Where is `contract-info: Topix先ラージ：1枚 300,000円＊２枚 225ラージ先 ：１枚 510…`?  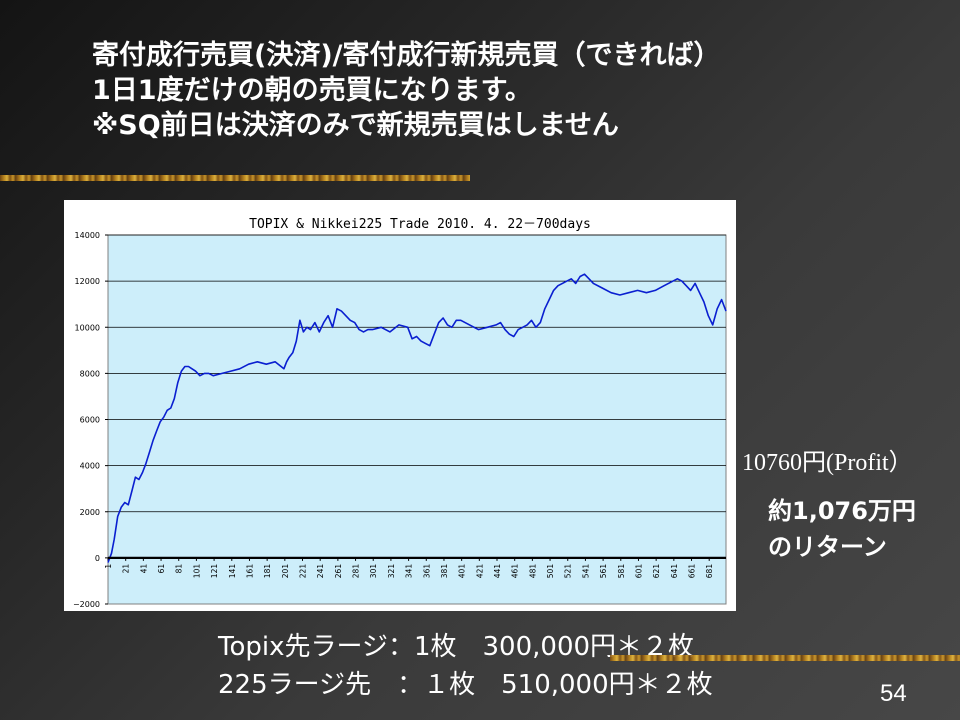 contract-info: Topix先ラージ：1枚 300,000円＊２枚 225ラージ先 ：１枚 510… is located at coordinates (465, 666).